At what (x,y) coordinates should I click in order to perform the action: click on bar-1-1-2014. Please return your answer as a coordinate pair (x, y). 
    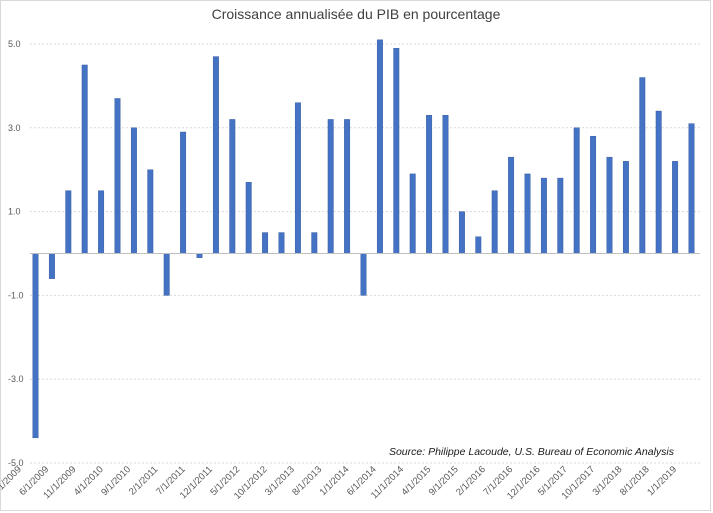
    Looking at the image, I should click on (363, 274).